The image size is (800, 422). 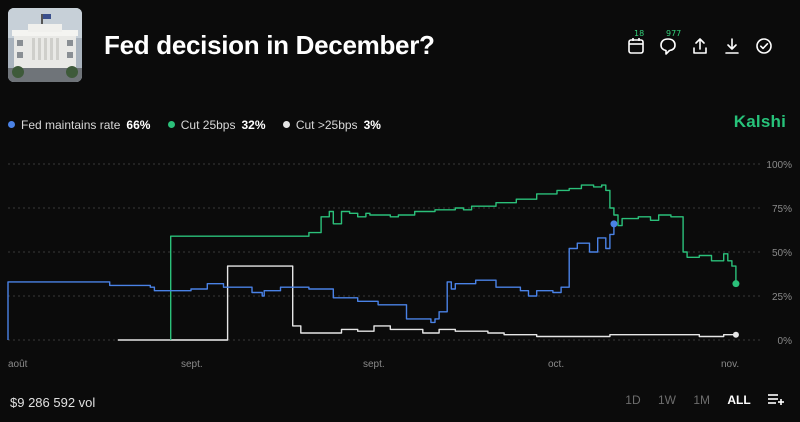 I want to click on x-tick-label: oct., so click(x=556, y=364).